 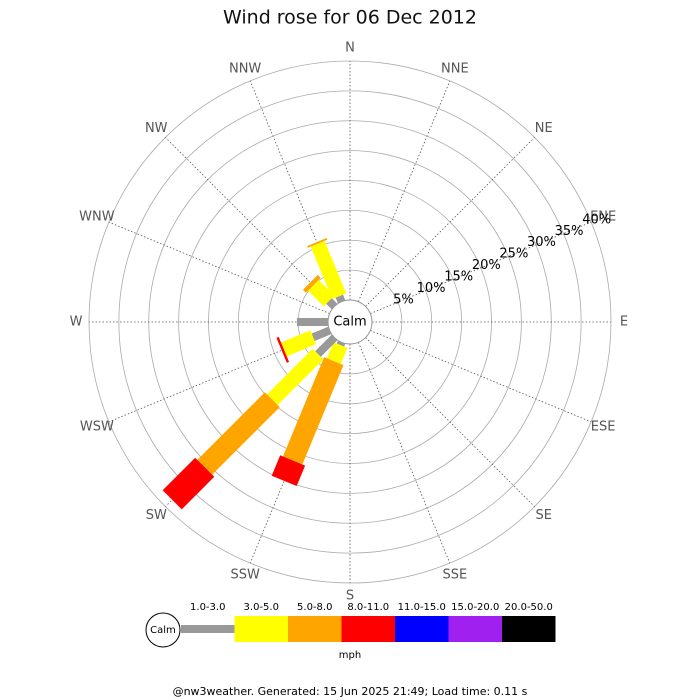 I want to click on direction-label: N, so click(x=350, y=48).